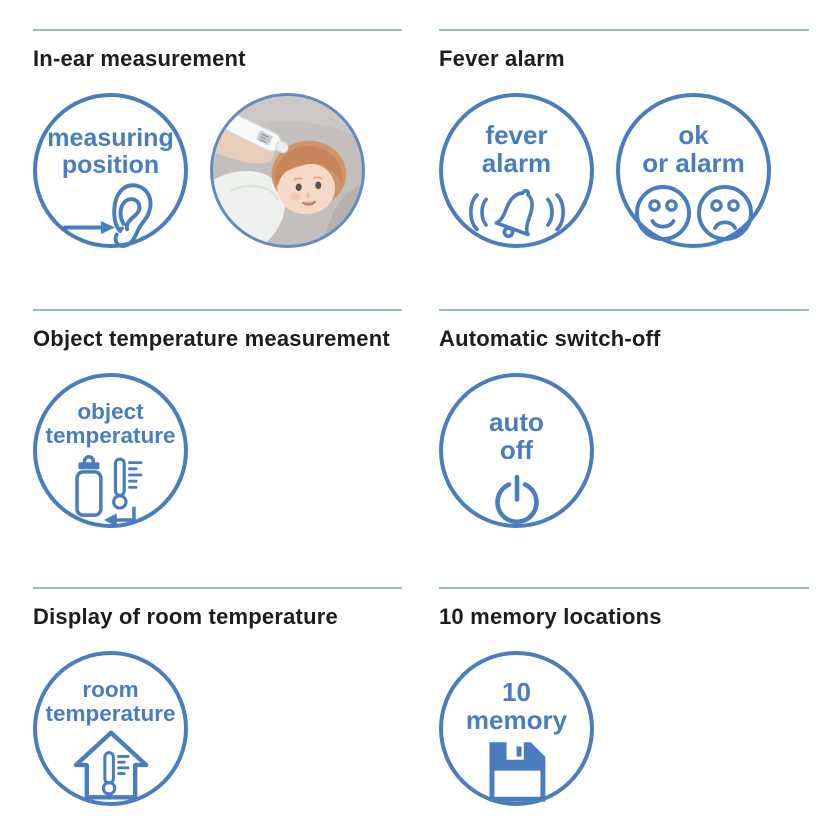 The image size is (840, 840). What do you see at coordinates (516, 436) in the screenshot?
I see `badge-label: auto off` at bounding box center [516, 436].